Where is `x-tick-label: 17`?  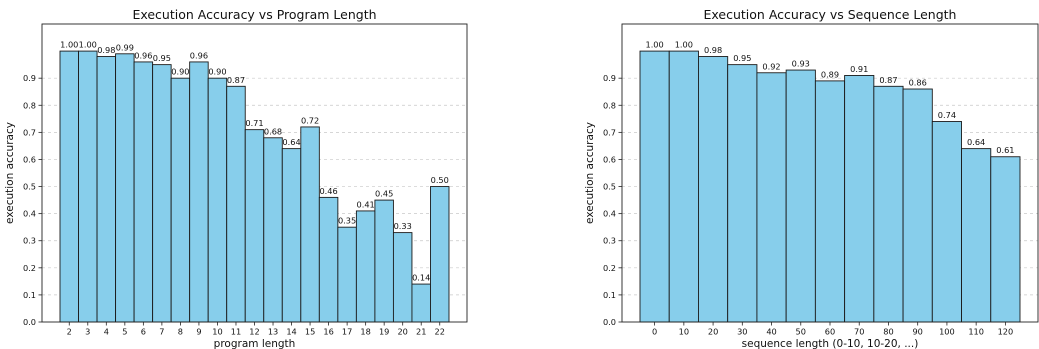 x-tick-label: 17 is located at coordinates (347, 332).